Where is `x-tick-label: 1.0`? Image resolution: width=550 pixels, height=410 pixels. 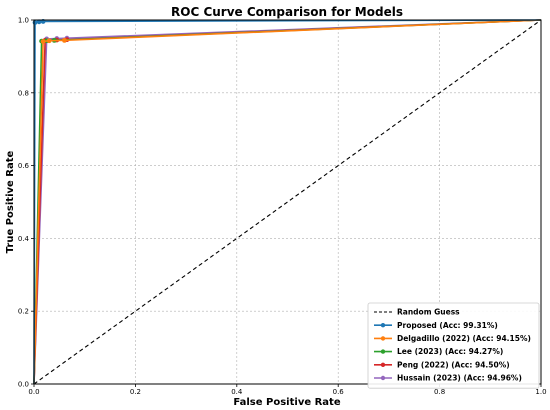 x-tick-label: 1.0 is located at coordinates (540, 392).